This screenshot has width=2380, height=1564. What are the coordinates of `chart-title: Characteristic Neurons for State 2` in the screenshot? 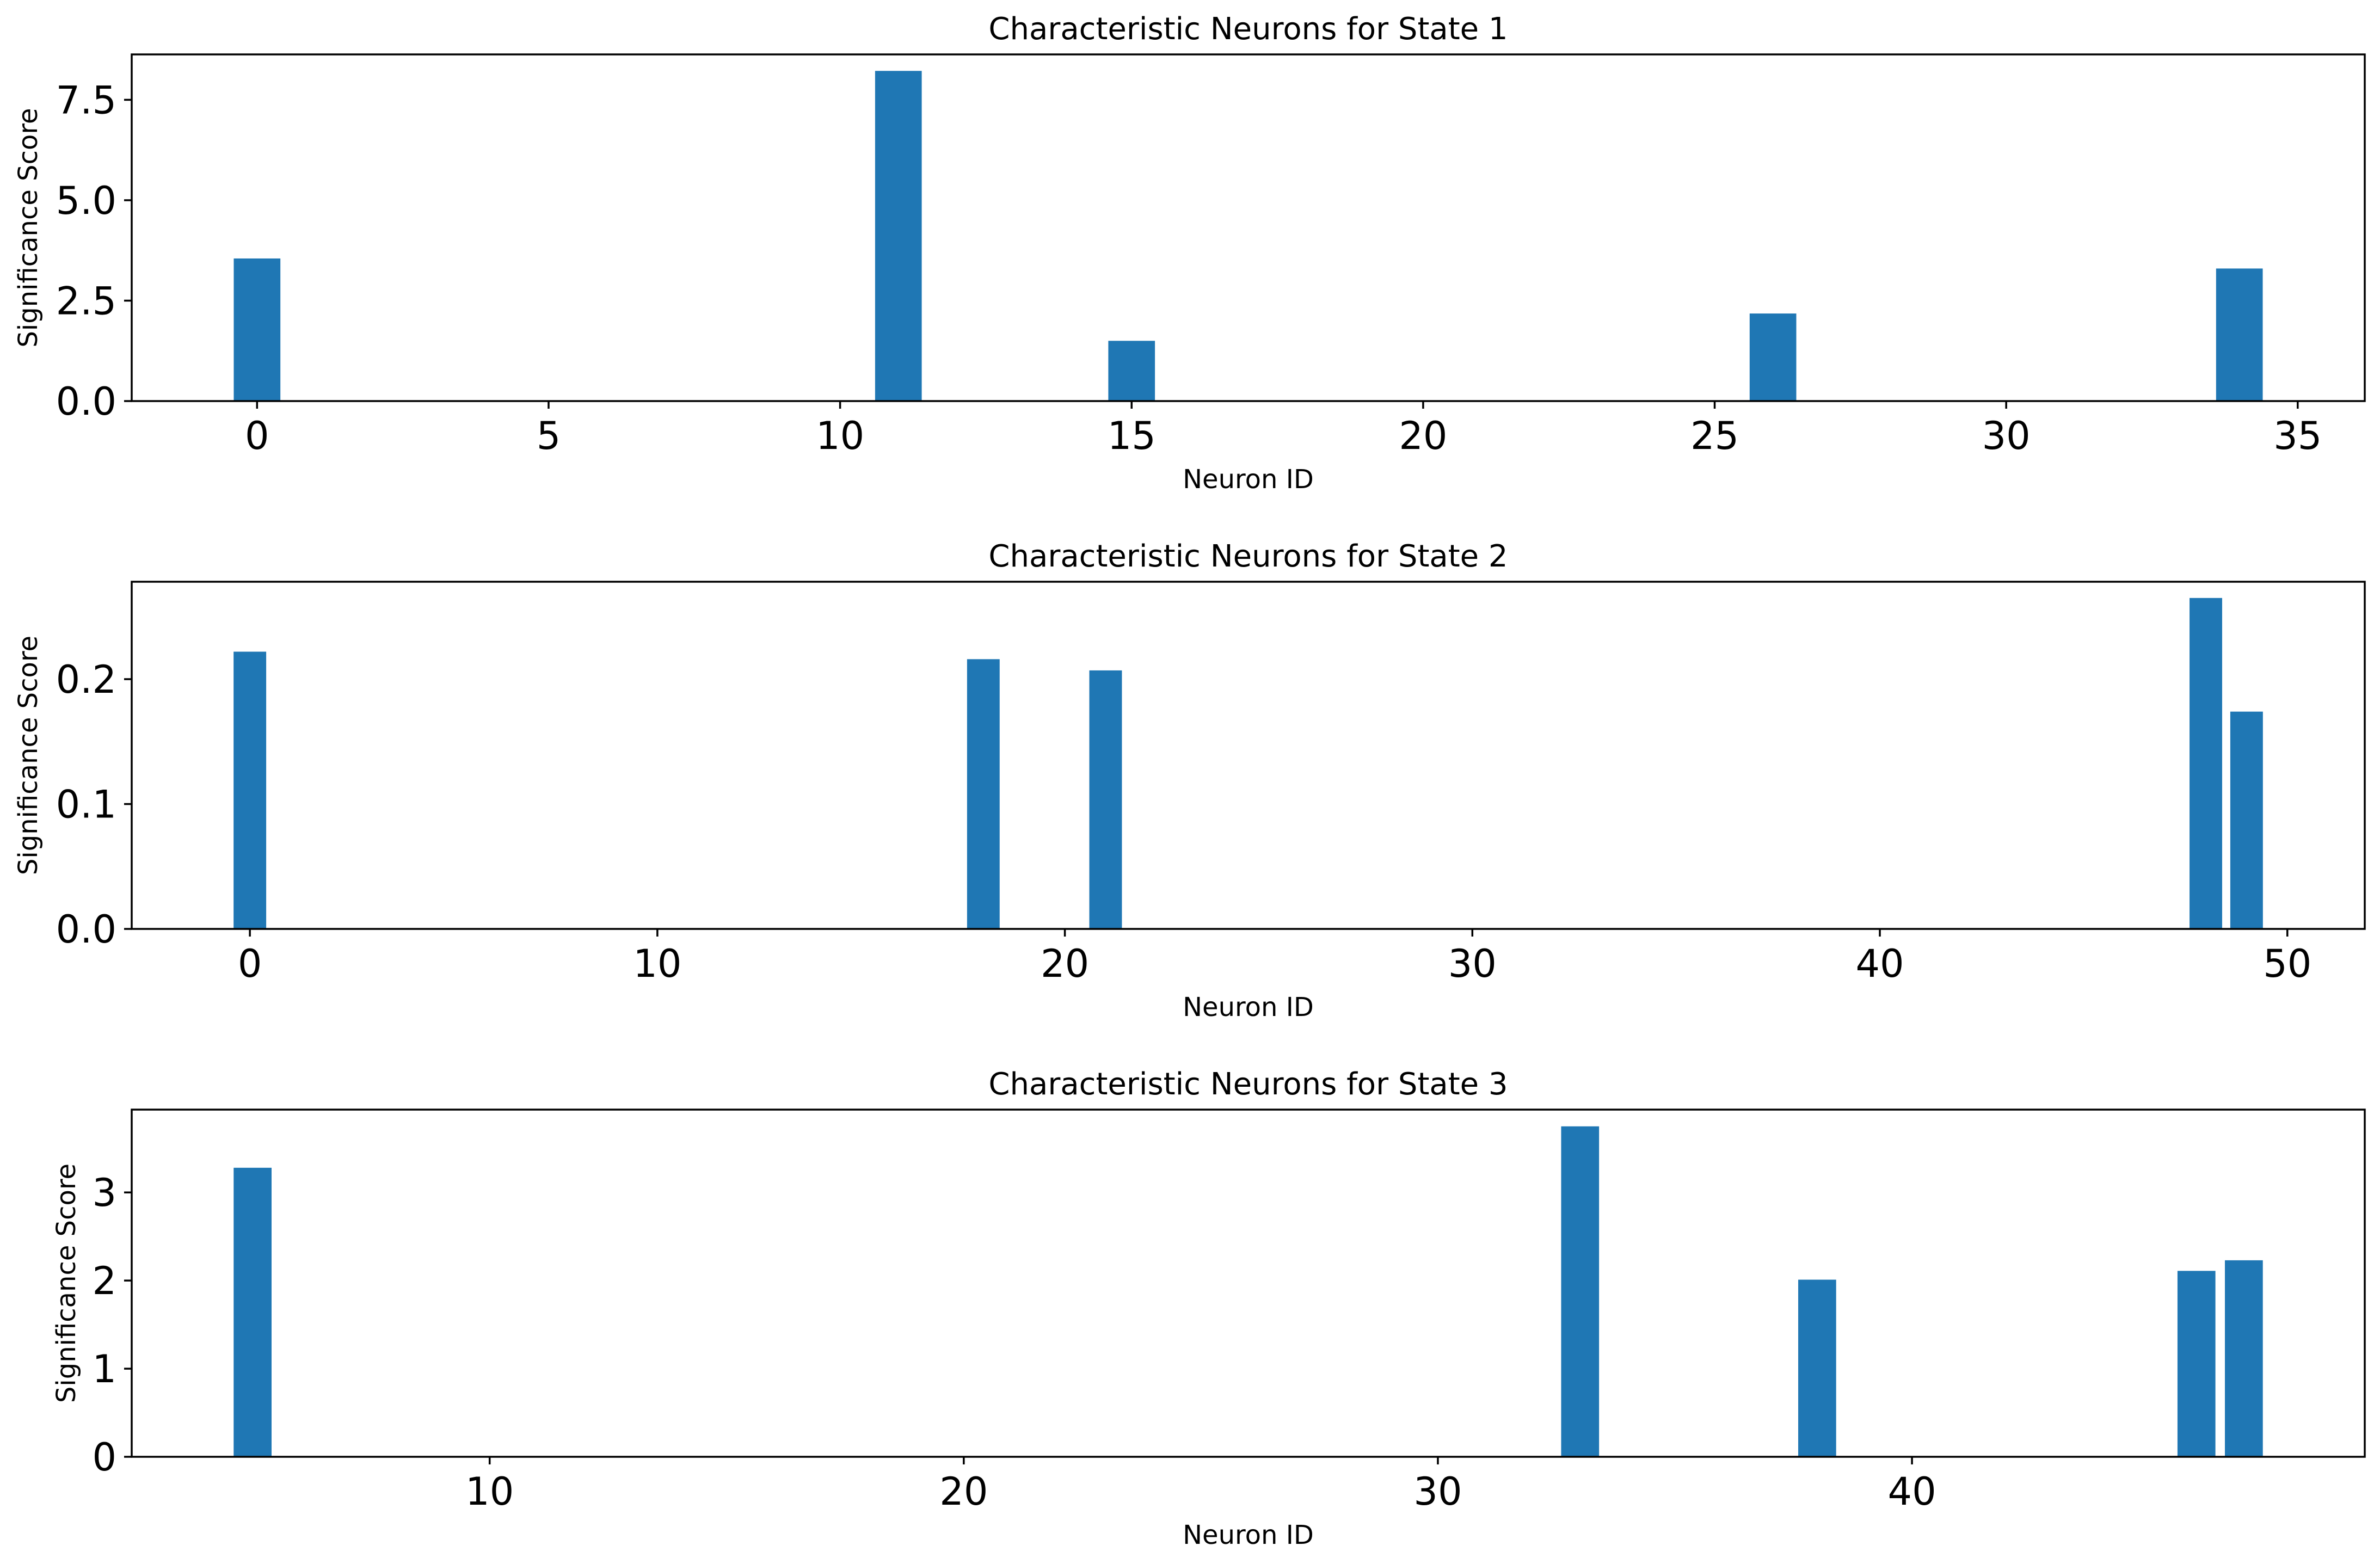 It's located at (1248, 556).